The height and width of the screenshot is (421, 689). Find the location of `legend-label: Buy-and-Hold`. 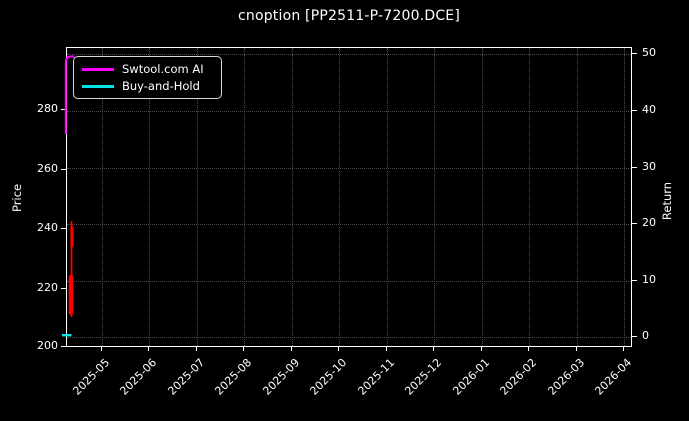

legend-label: Buy-and-Hold is located at coordinates (161, 86).